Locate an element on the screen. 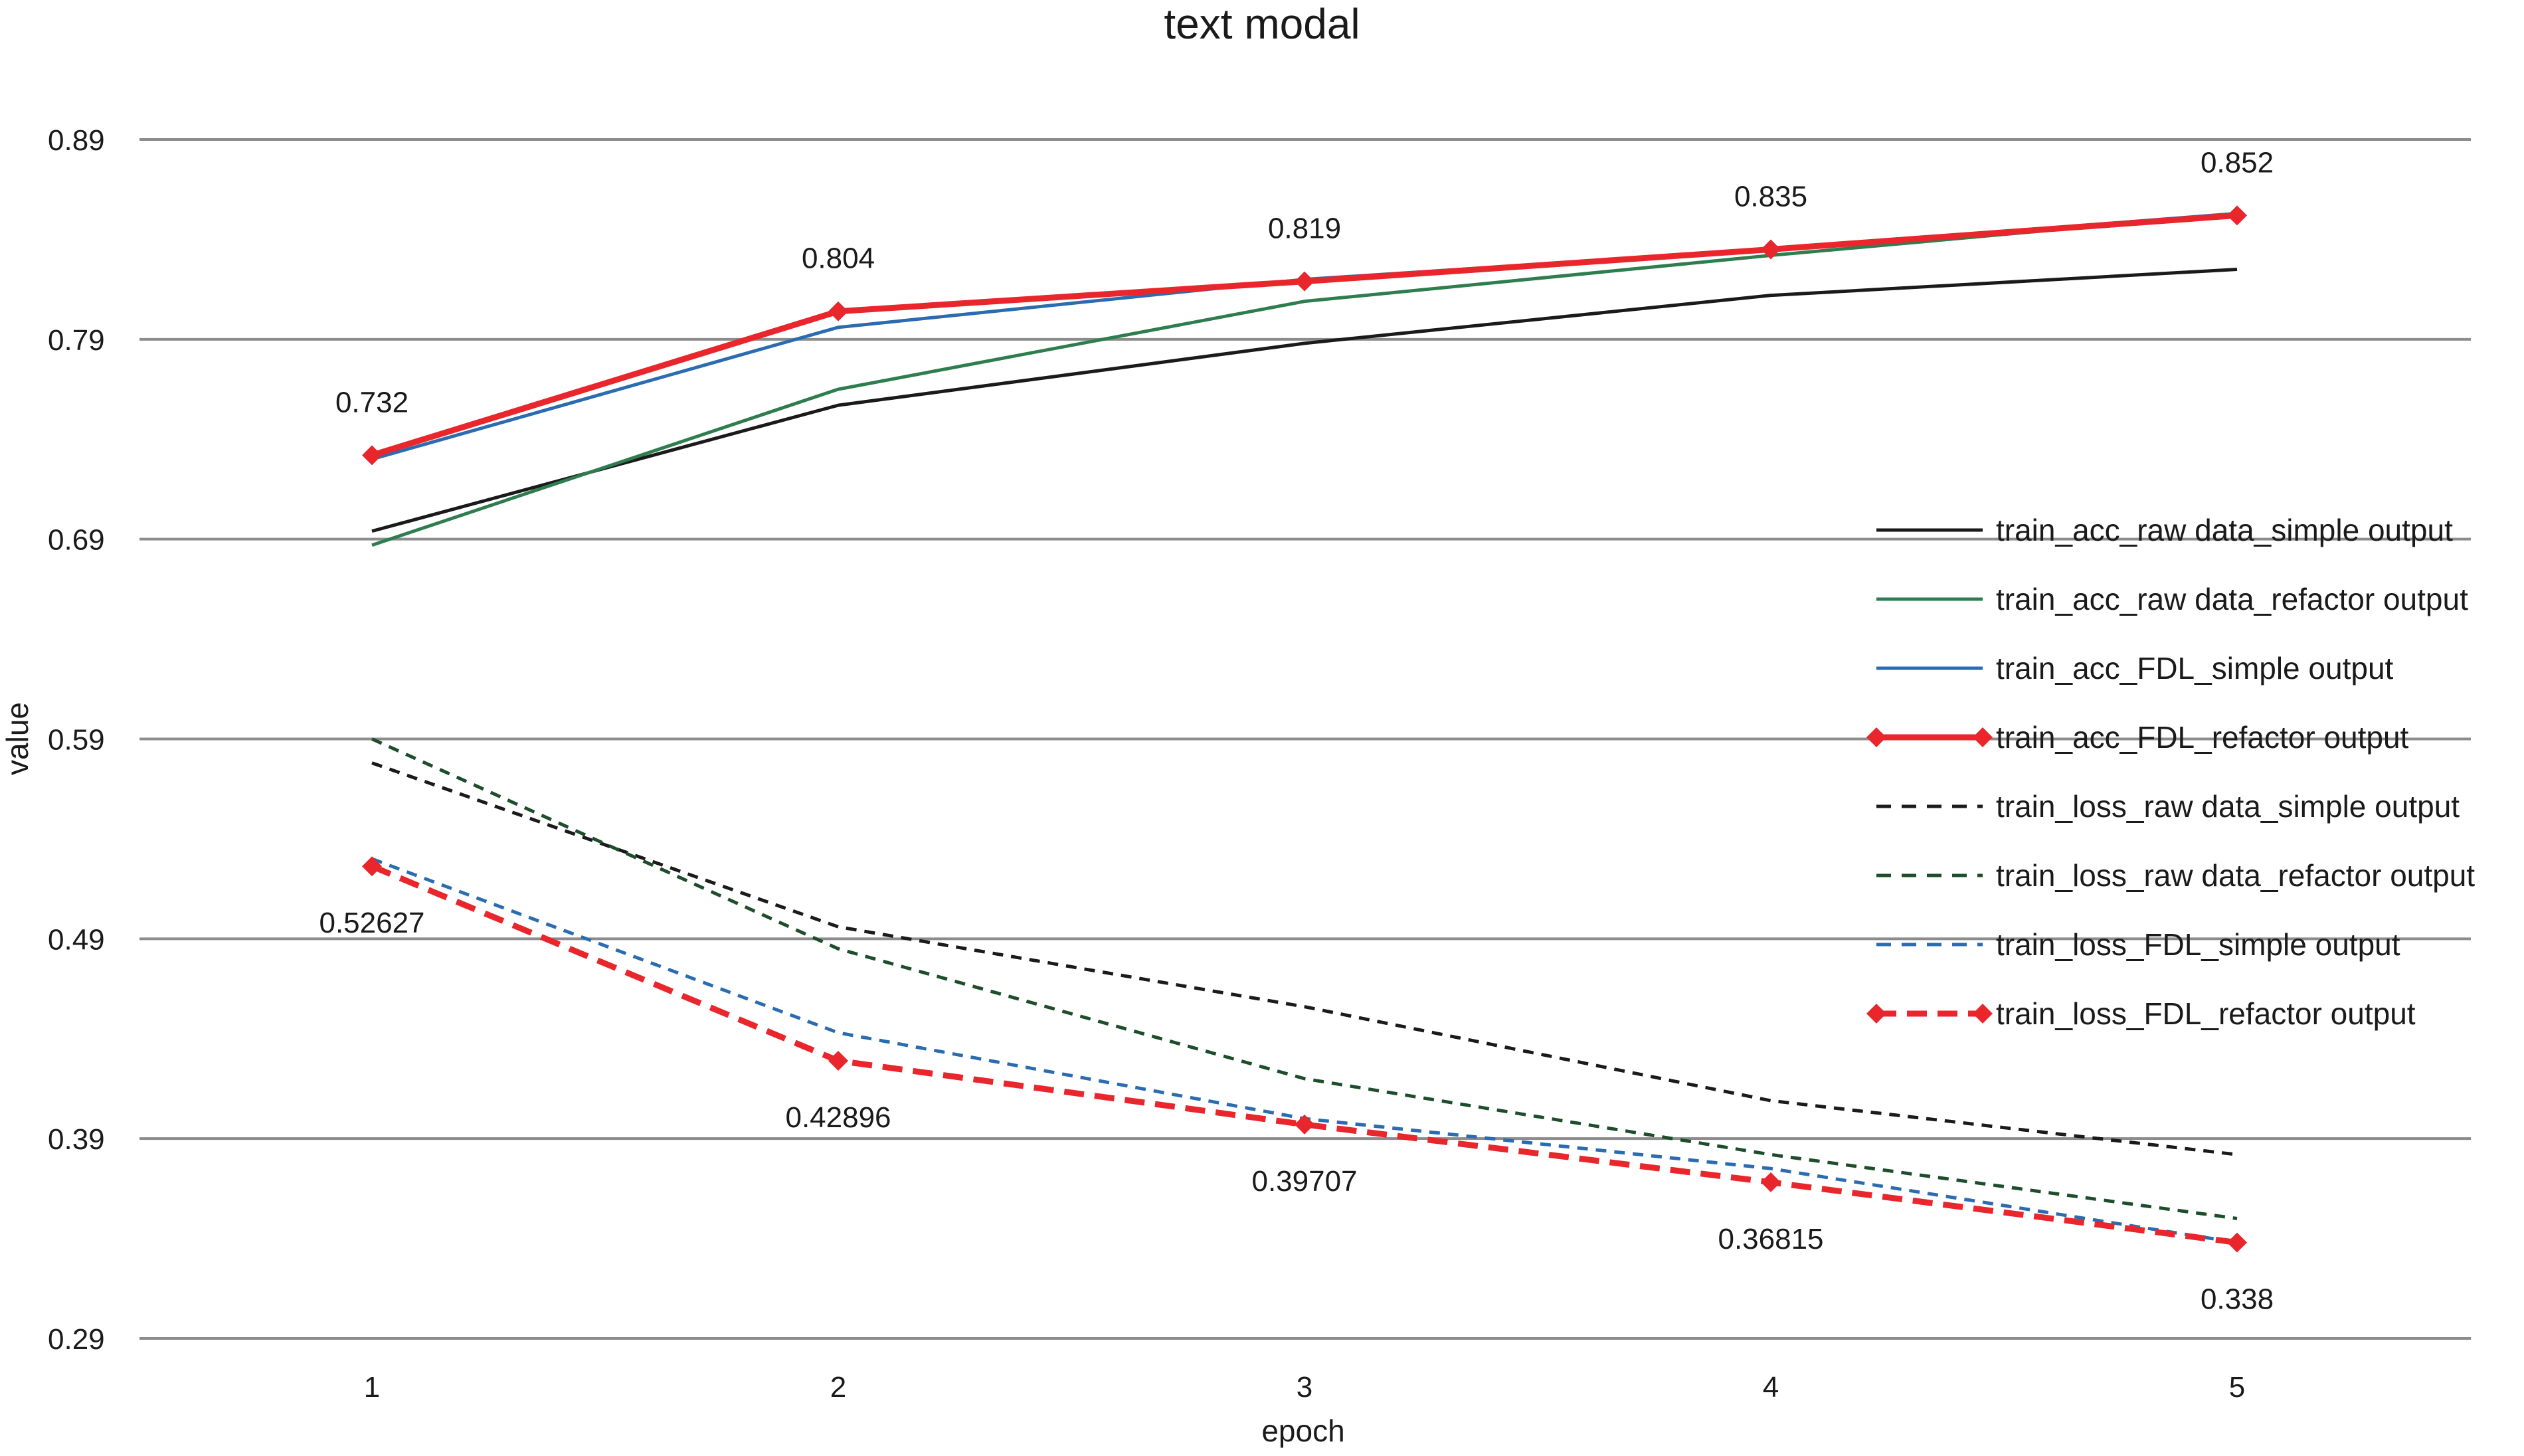 The width and height of the screenshot is (2524, 1456). legend-label: train_acc_raw data_simple output is located at coordinates (2224, 530).